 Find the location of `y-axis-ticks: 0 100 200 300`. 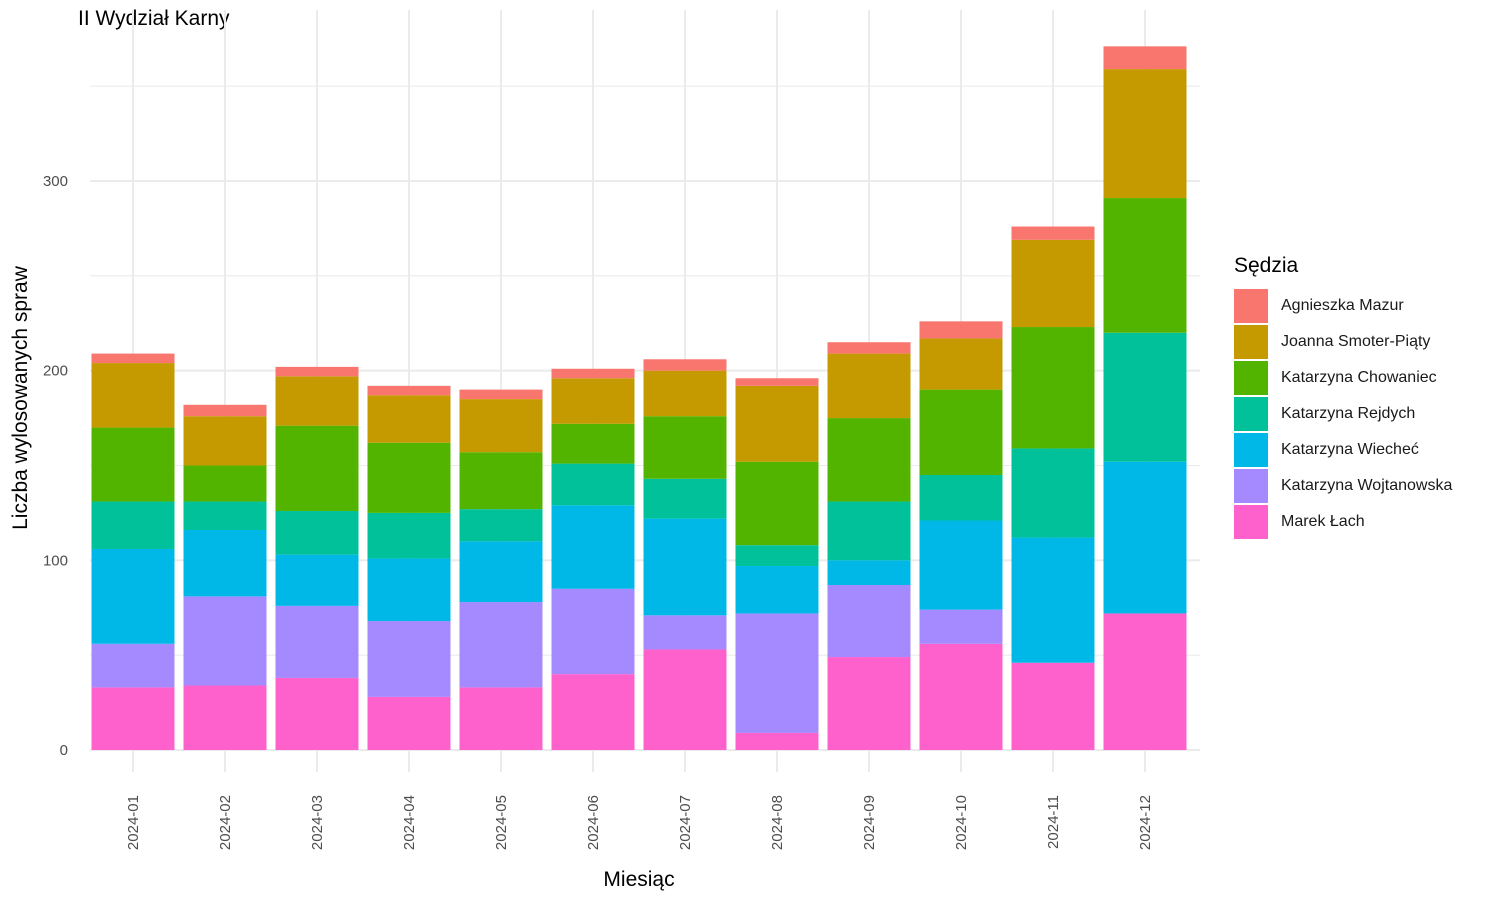

y-axis-ticks: 0 100 200 300 is located at coordinates (55, 466).